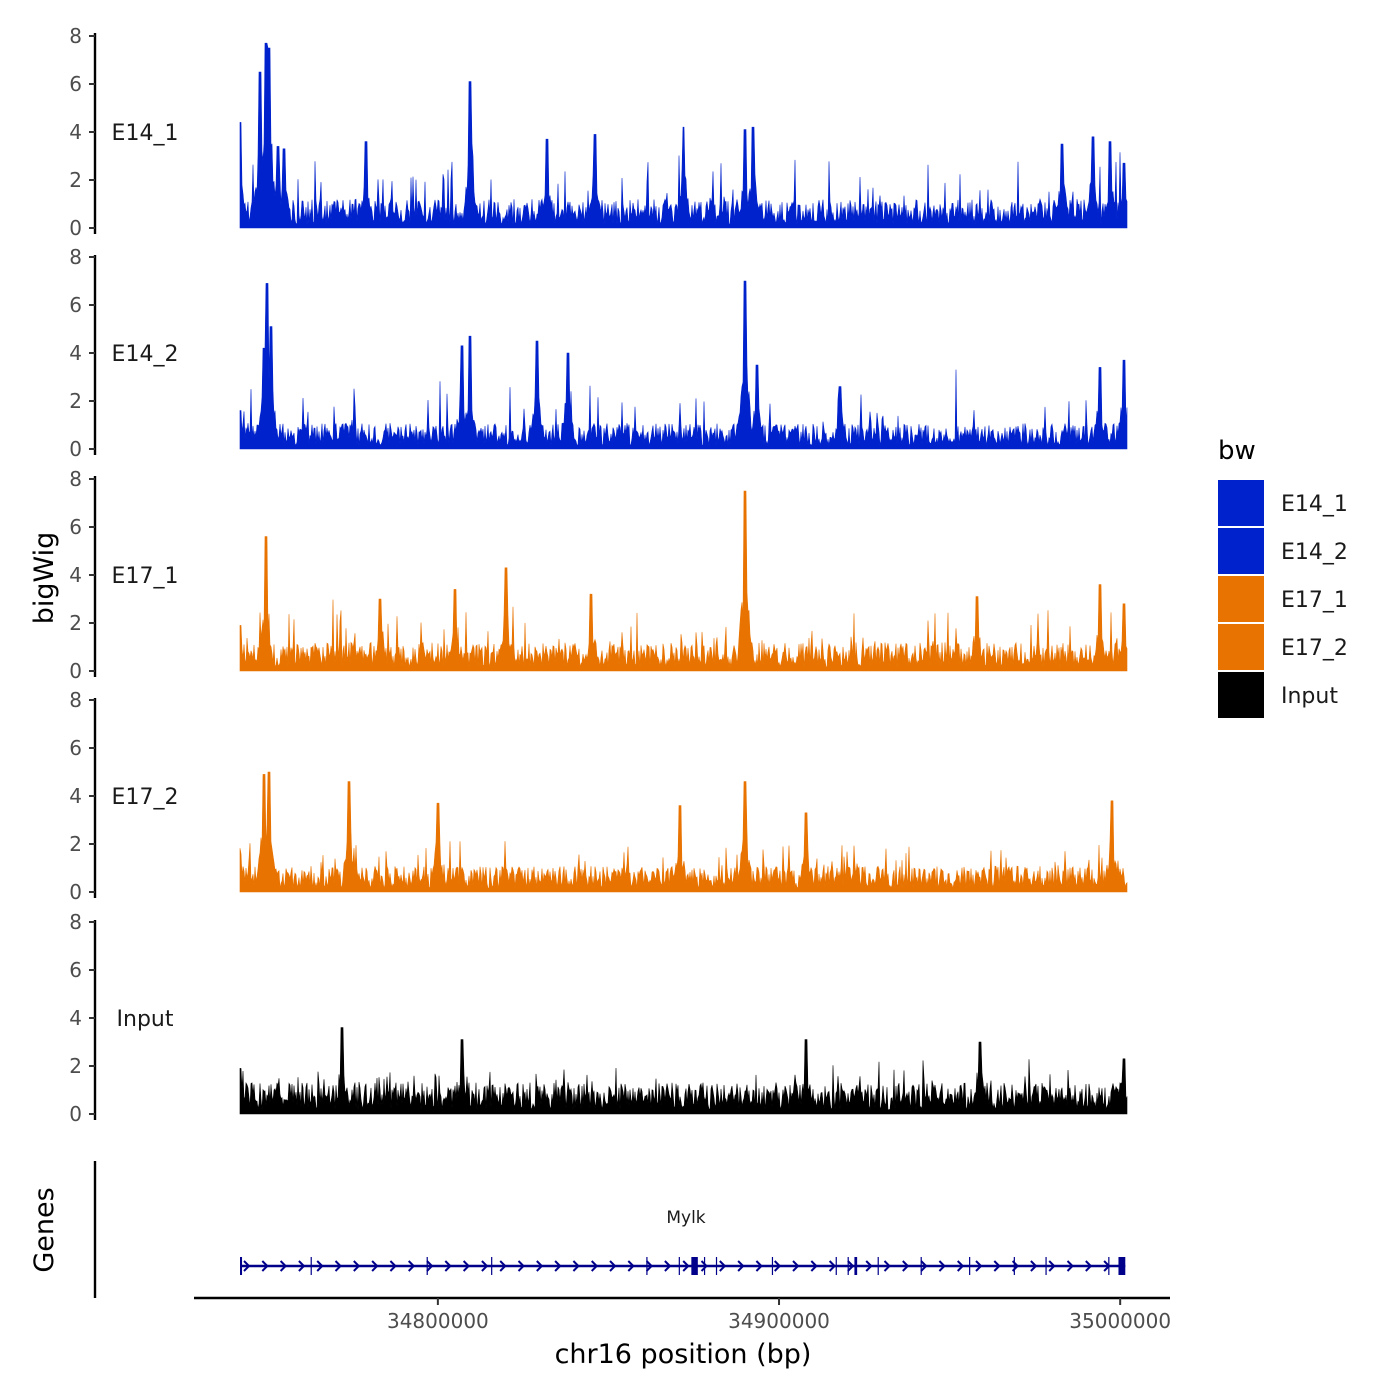 This screenshot has height=1400, width=1400. Describe the element at coordinates (1314, 504) in the screenshot. I see `legend-label: E14_1` at that location.